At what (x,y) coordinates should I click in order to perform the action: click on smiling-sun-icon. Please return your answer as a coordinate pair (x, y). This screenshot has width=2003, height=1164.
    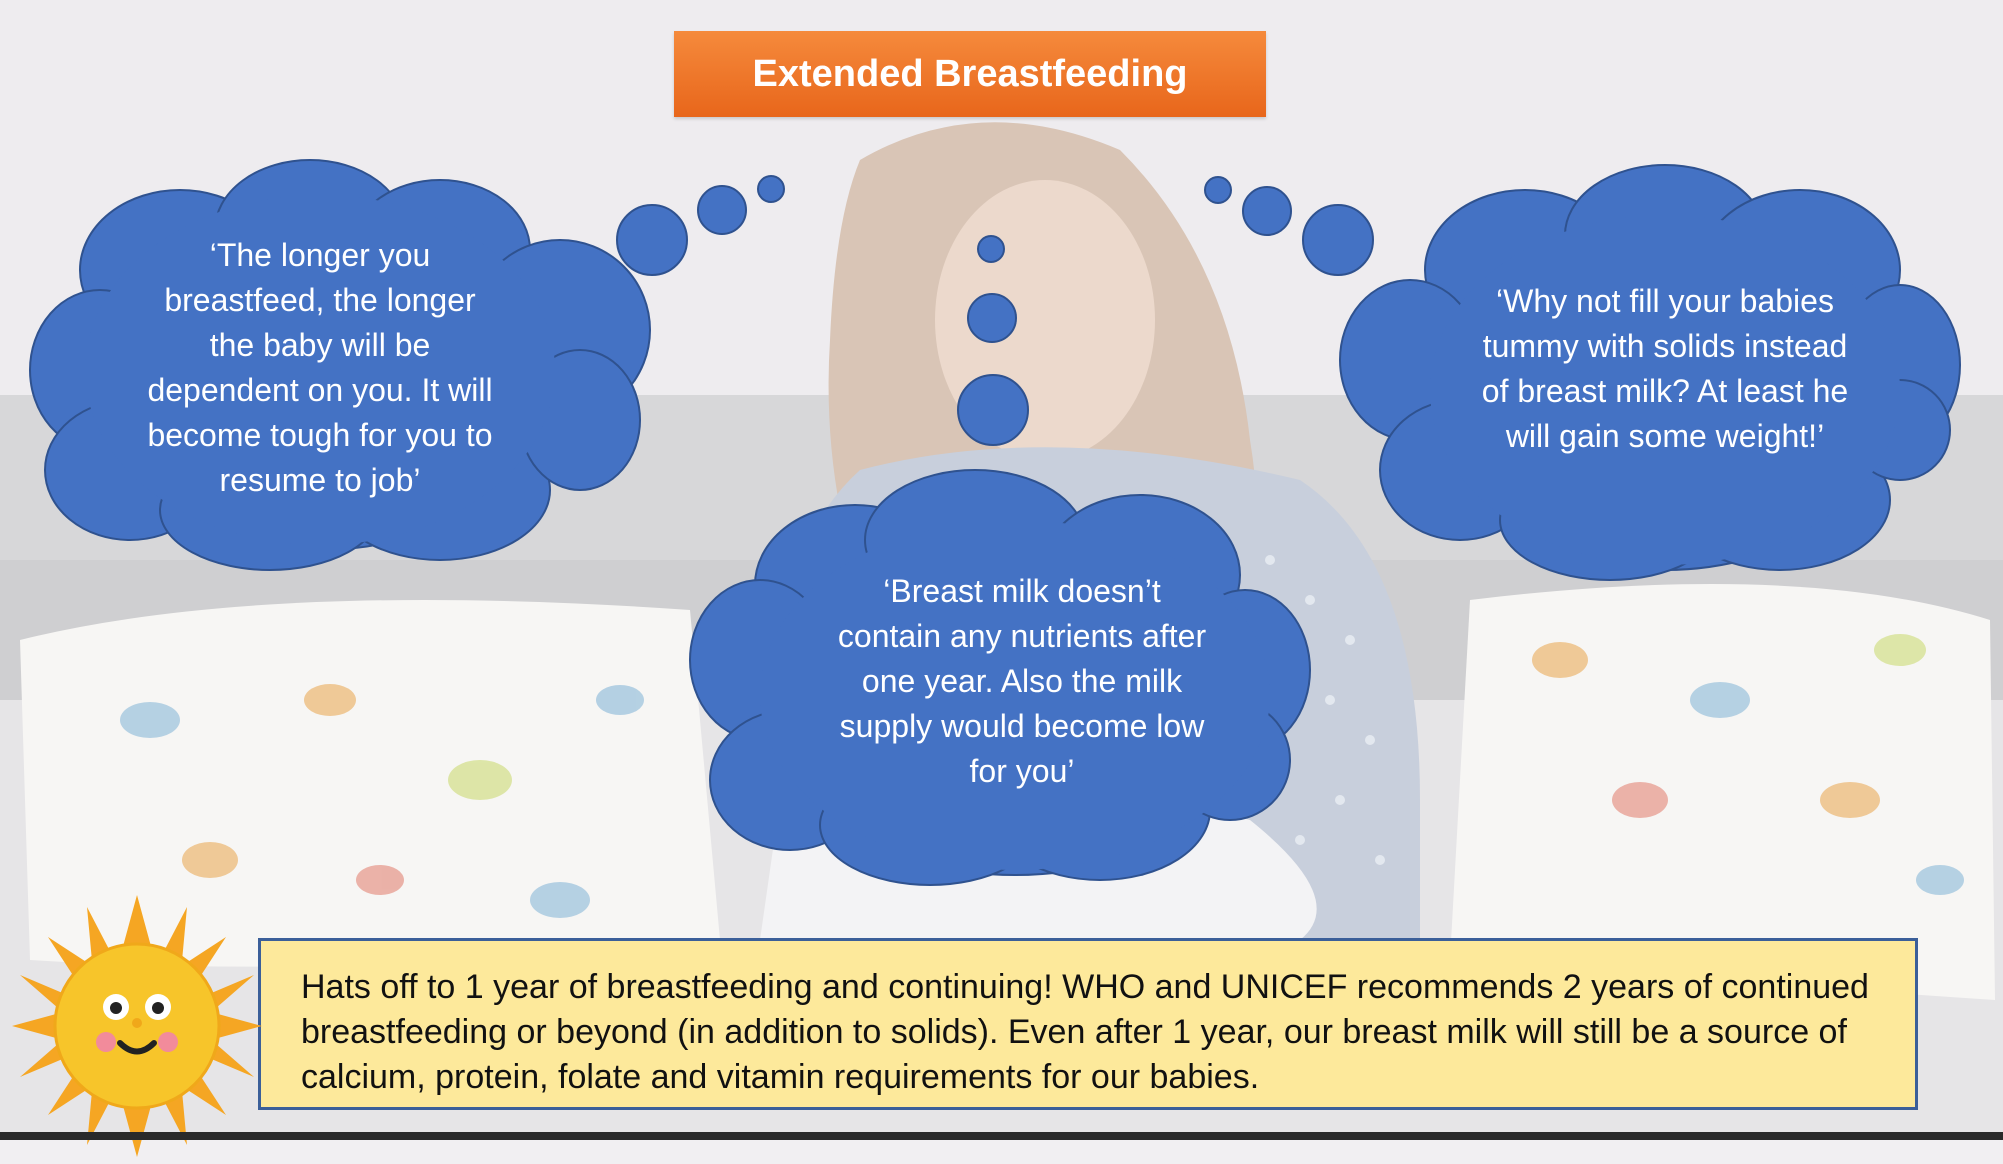
    Looking at the image, I should click on (137, 1026).